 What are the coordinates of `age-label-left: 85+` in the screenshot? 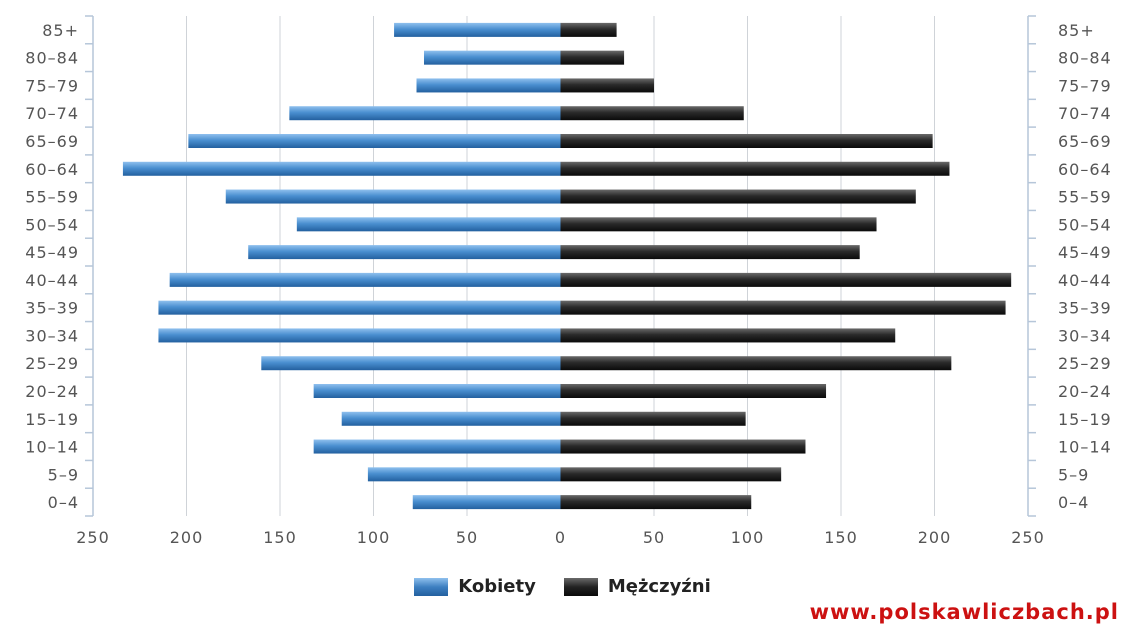 It's located at (60, 30).